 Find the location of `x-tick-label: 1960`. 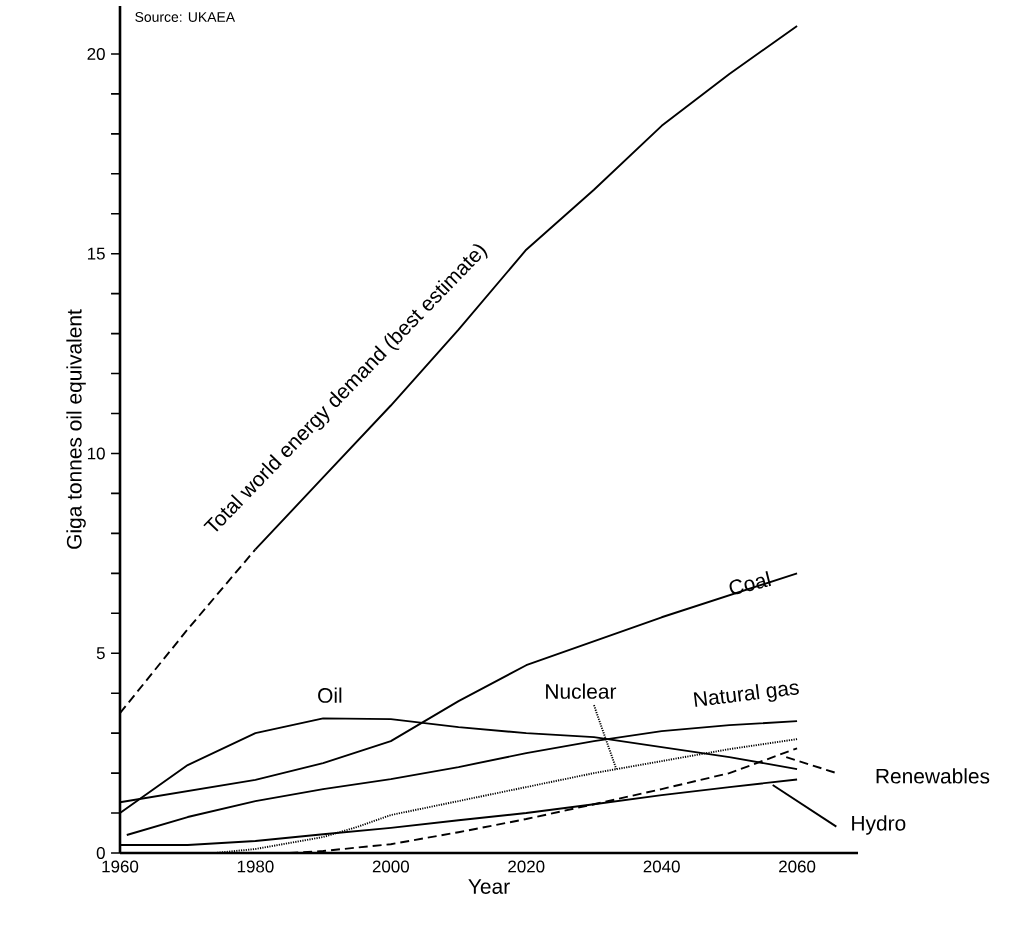

x-tick-label: 1960 is located at coordinates (120, 866).